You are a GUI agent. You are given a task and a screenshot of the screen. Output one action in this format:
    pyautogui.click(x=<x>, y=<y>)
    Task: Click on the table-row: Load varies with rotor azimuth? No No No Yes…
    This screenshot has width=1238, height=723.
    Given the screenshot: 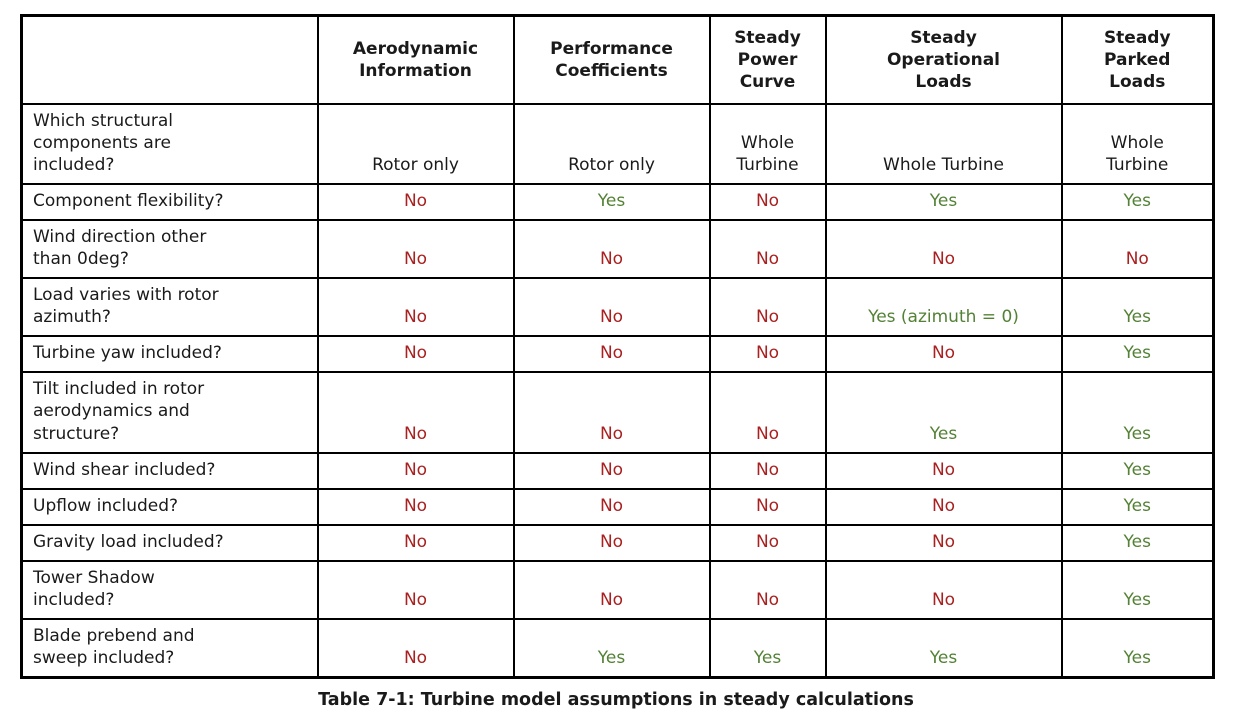 What is the action you would take?
    pyautogui.click(x=617, y=307)
    